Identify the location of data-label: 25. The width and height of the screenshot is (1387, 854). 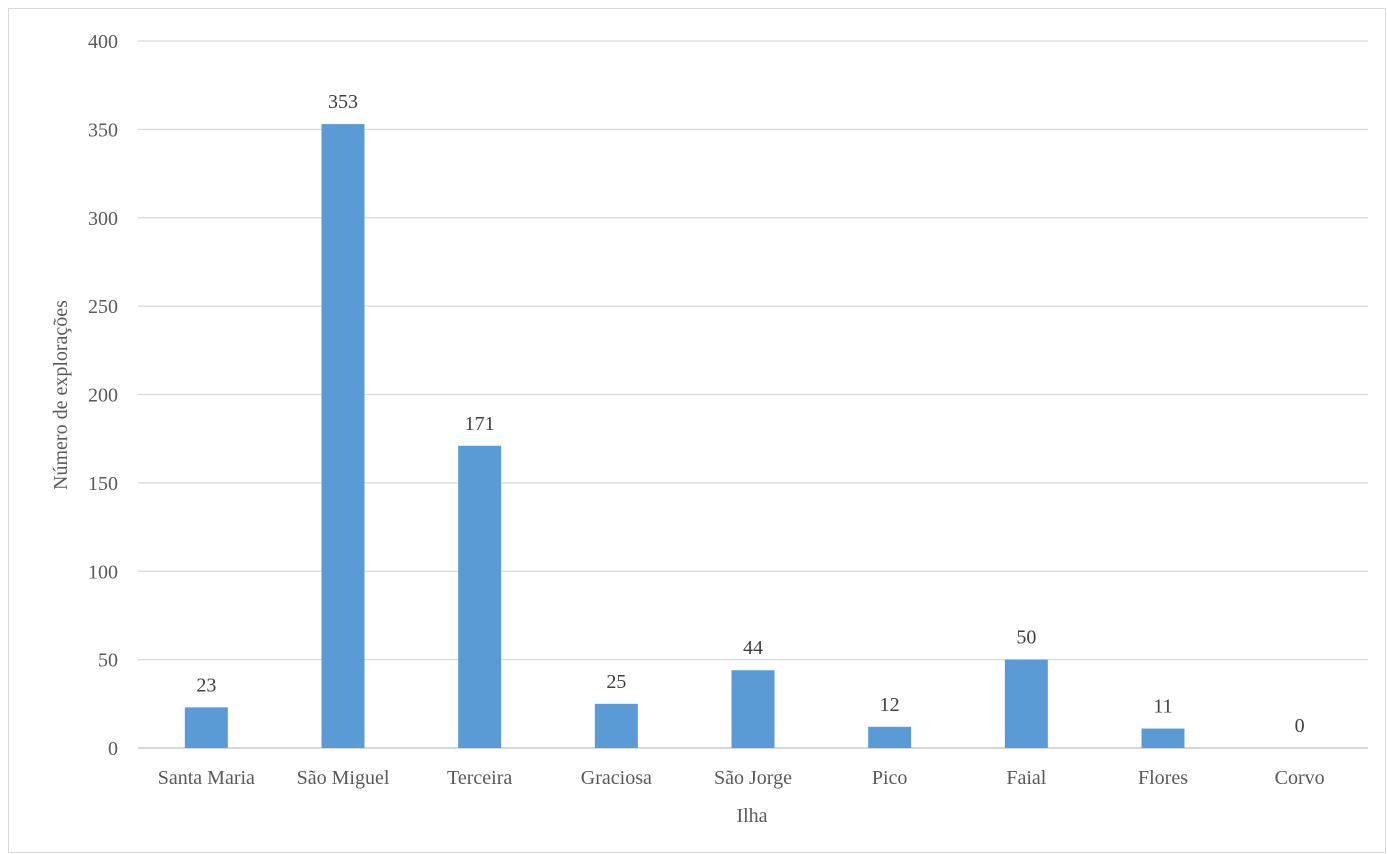
(616, 682).